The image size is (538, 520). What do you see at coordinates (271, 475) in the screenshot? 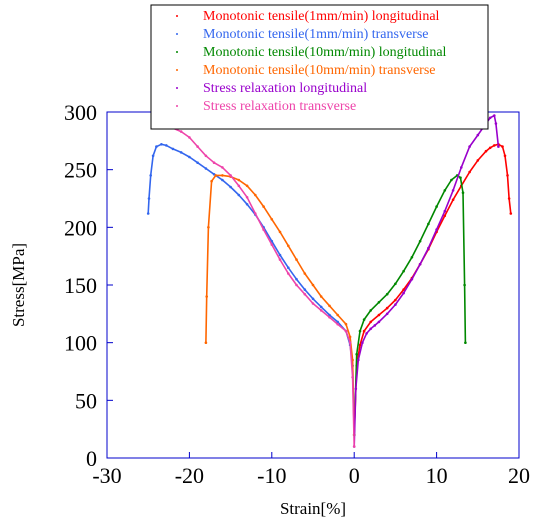
I see `x-tick-label: -10` at bounding box center [271, 475].